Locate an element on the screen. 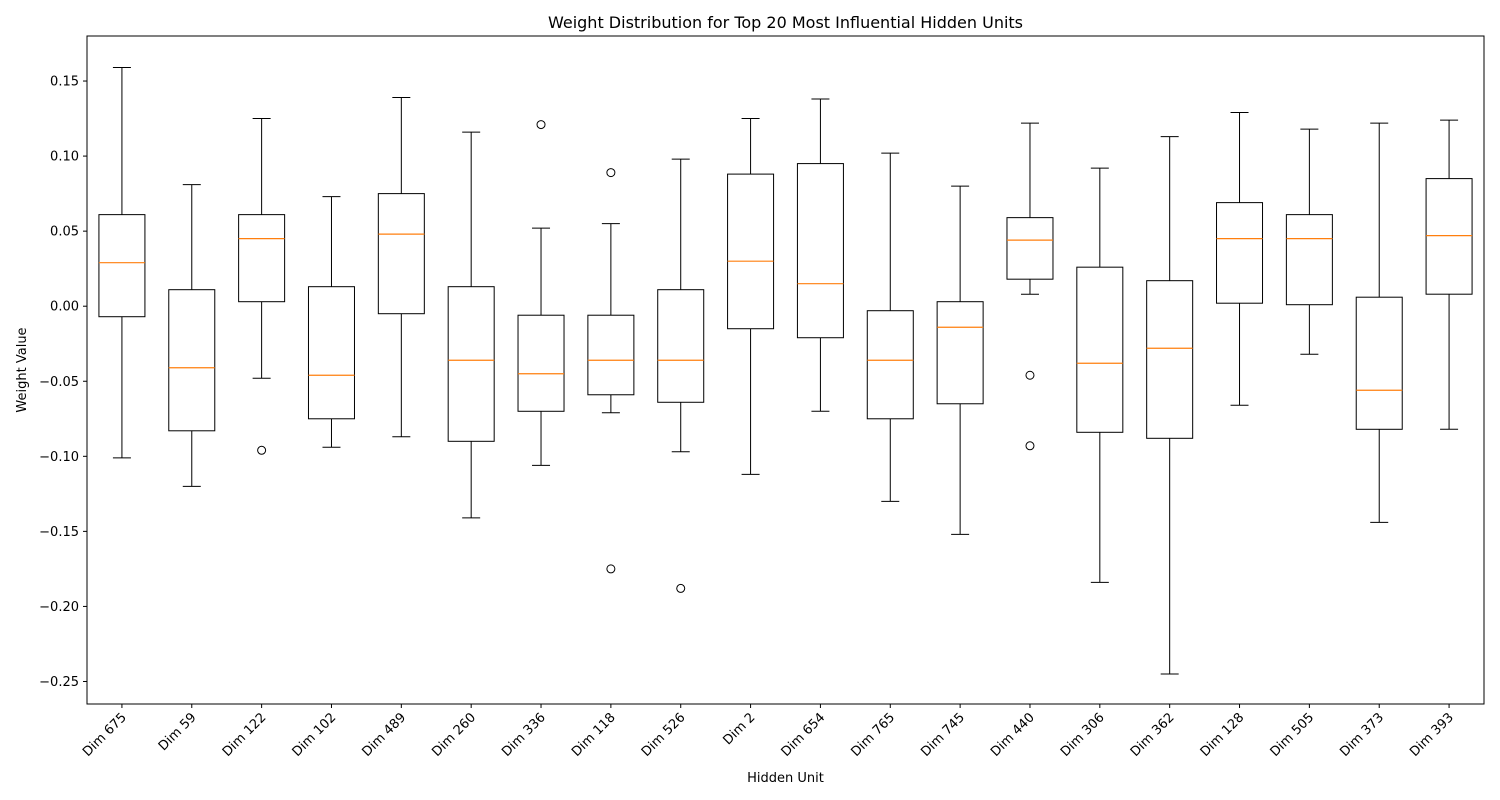  x-tick-label: Dim 654 is located at coordinates (804, 735).